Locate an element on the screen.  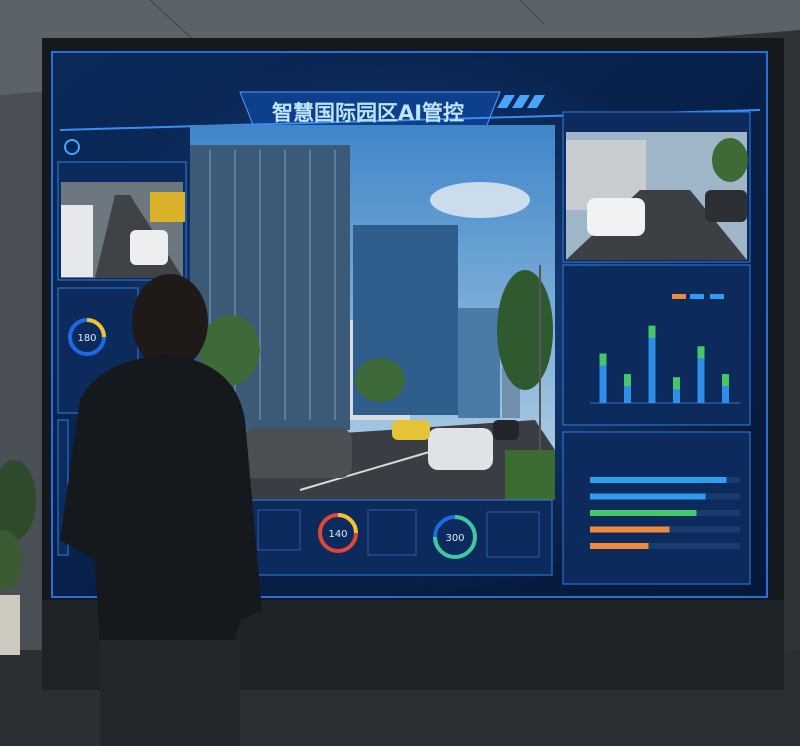
ranking-bars is located at coordinates (665, 513).